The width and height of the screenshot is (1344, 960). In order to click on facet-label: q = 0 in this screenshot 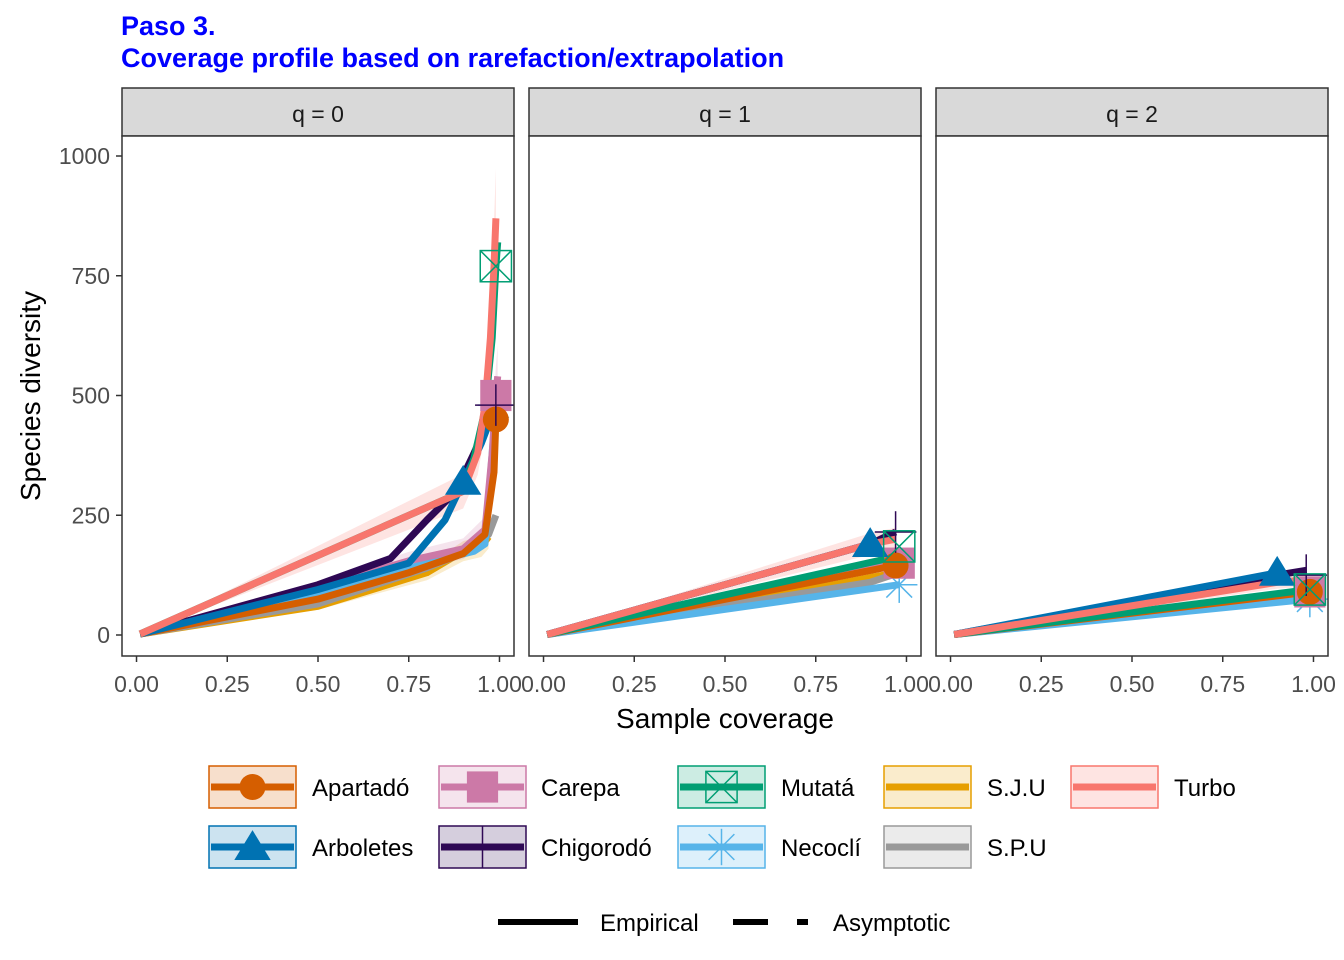, I will do `click(318, 114)`.